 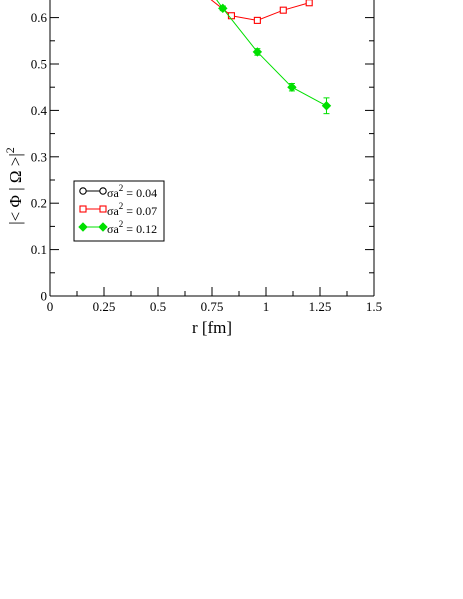 What do you see at coordinates (266, 306) in the screenshot?
I see `x-tick-label: 1` at bounding box center [266, 306].